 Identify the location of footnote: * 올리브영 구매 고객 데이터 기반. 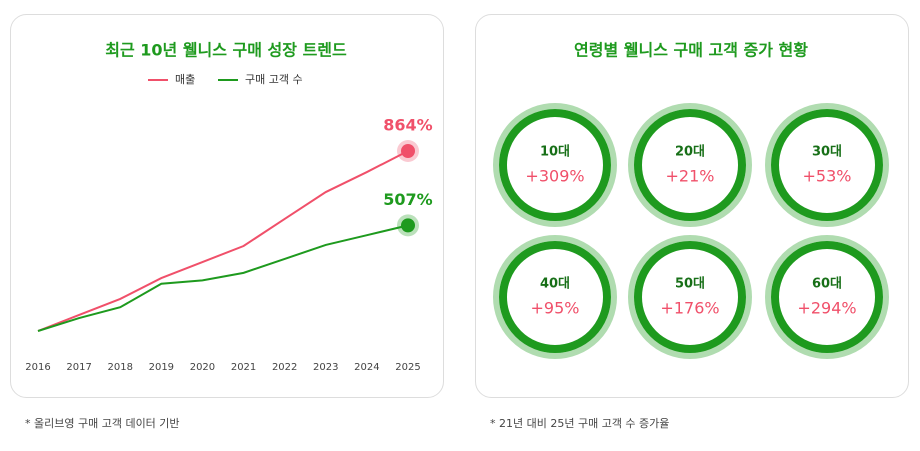
(102, 423).